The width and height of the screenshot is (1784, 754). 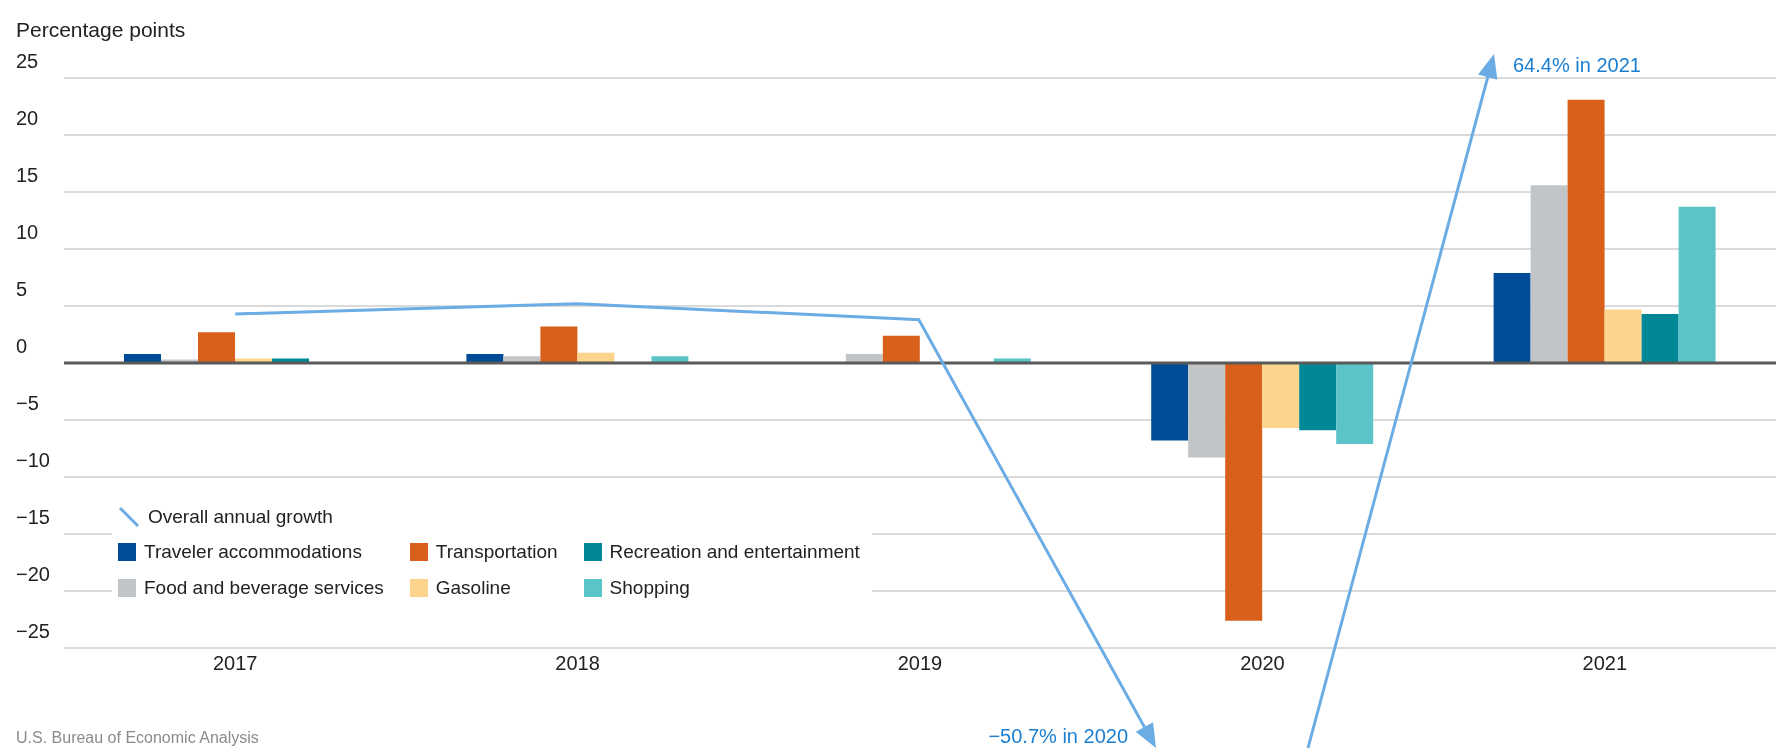 What do you see at coordinates (27, 232) in the screenshot?
I see `y-tick-label: 10` at bounding box center [27, 232].